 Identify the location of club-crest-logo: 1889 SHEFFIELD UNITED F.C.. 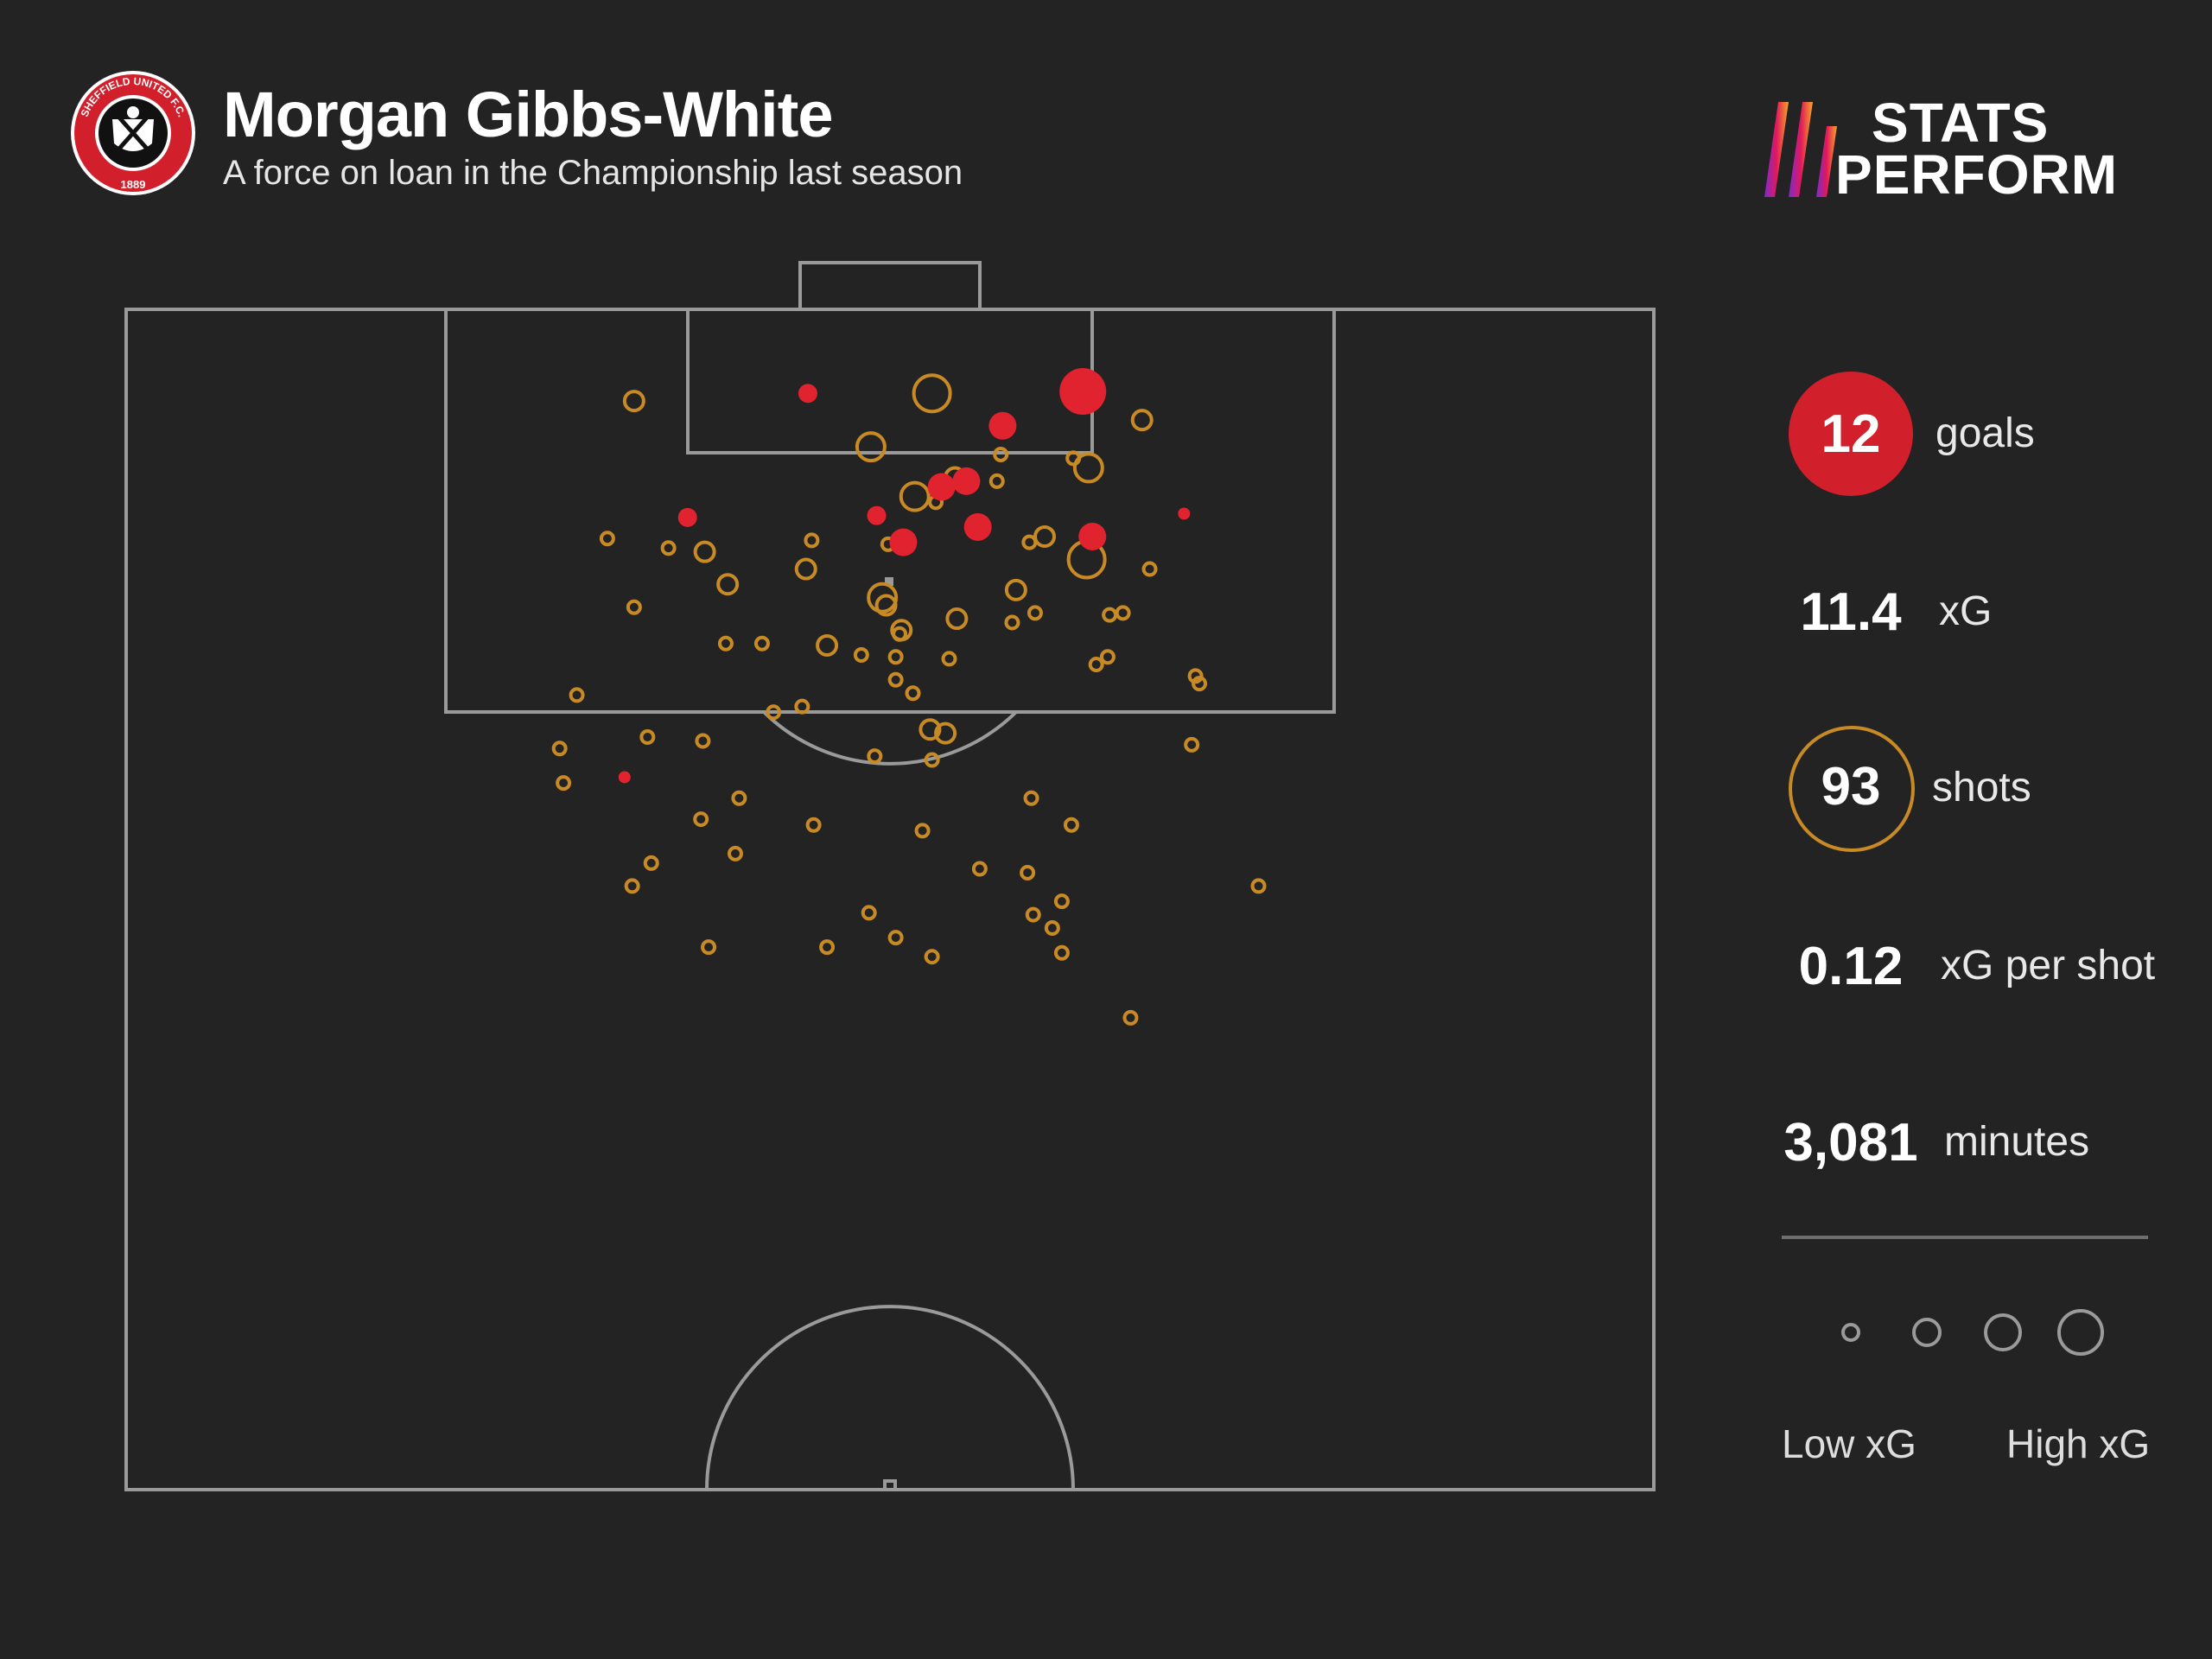
(133, 133).